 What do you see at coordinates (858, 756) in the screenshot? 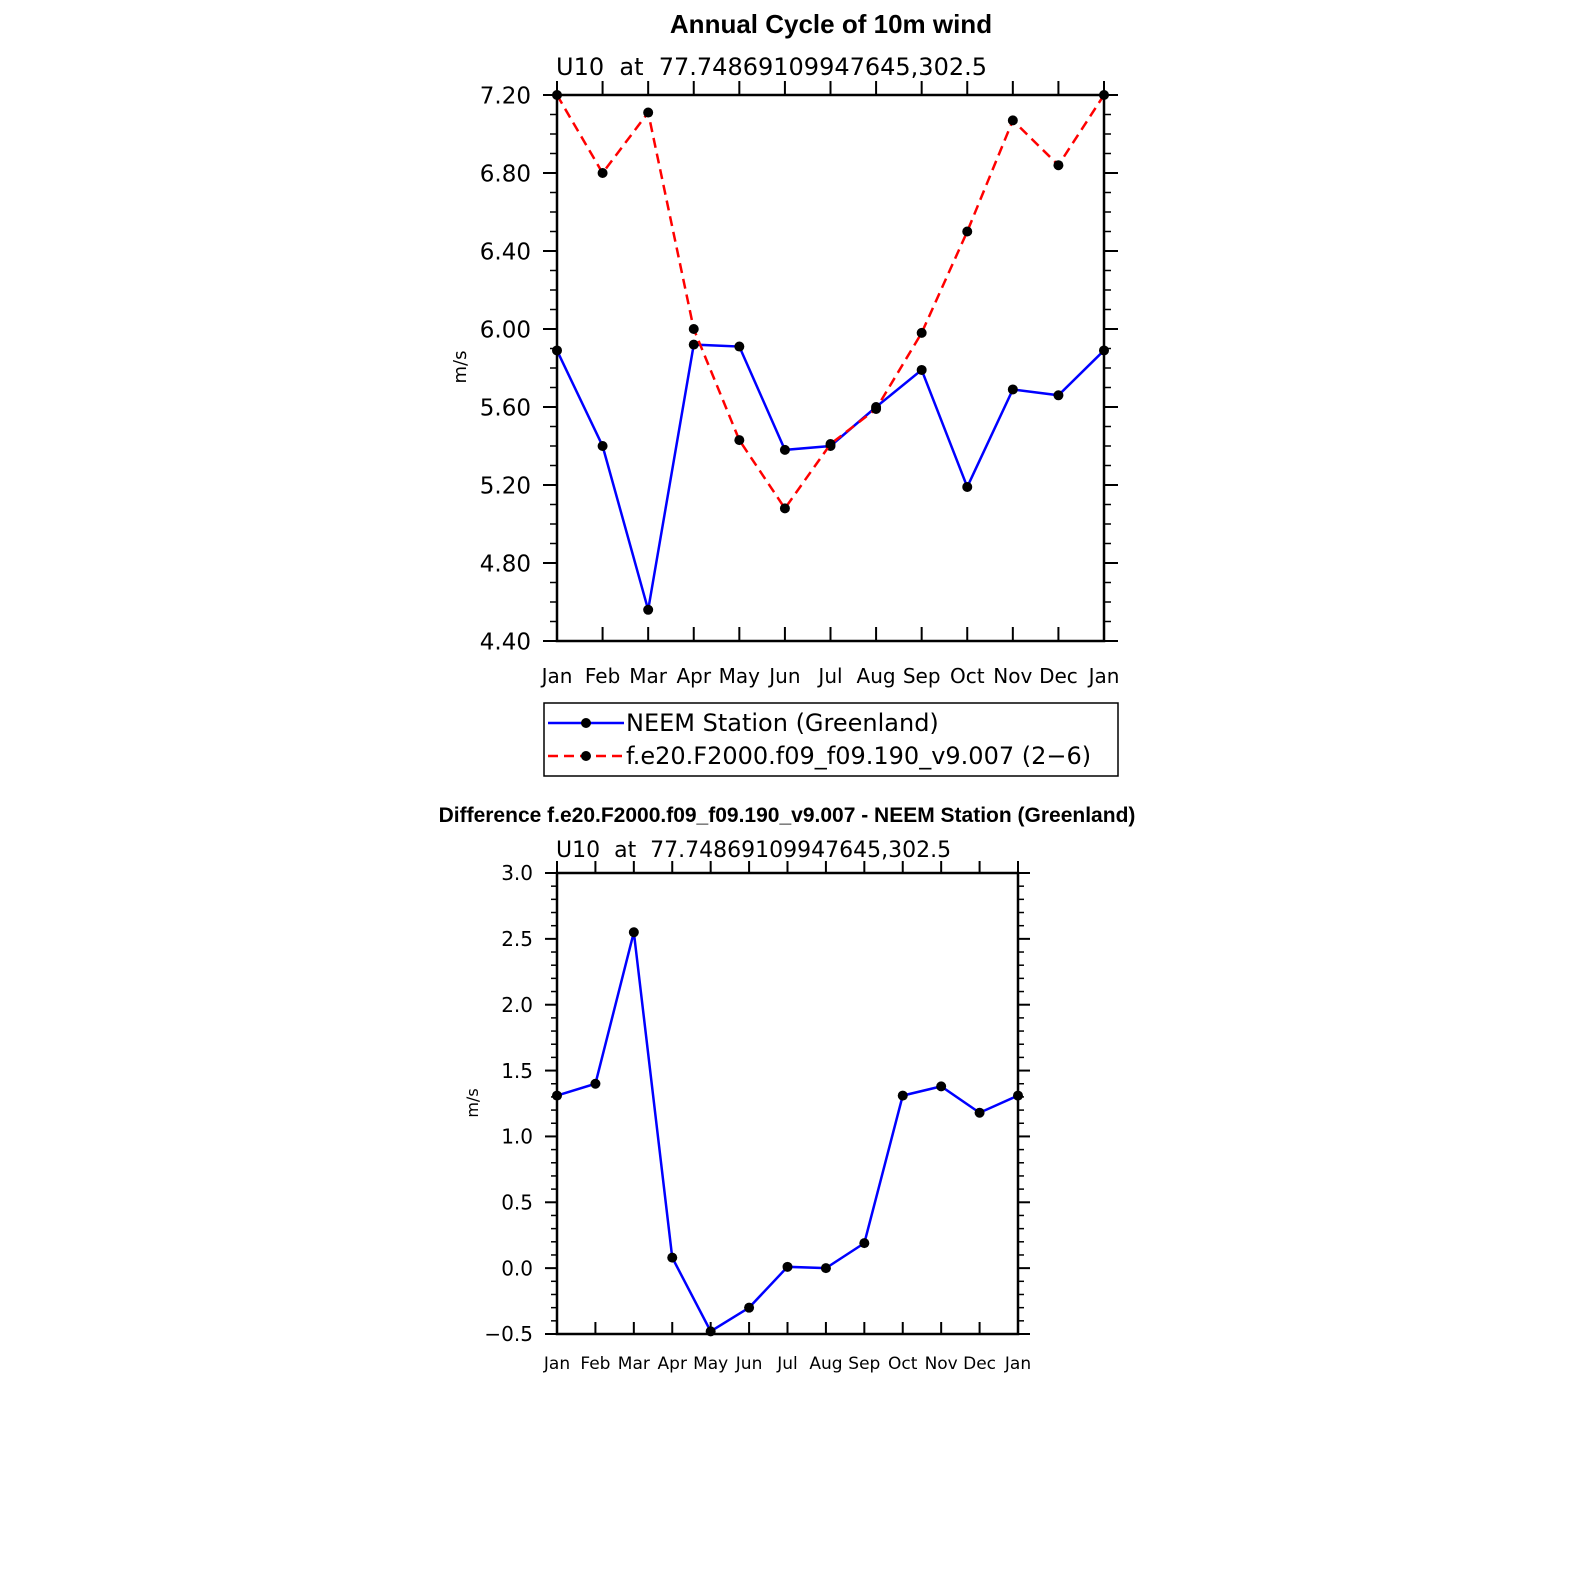
I see `legend-label-model: f.e20.F2000.f09_f09.190_v9.007 (2−6)` at bounding box center [858, 756].